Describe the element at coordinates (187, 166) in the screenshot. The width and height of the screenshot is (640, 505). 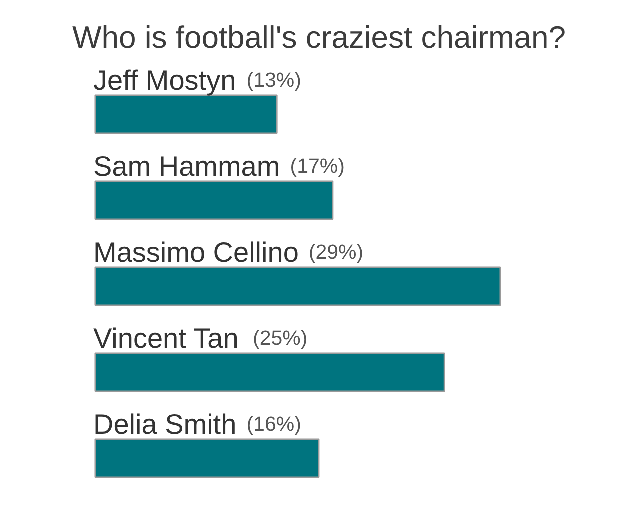
I see `y-tick-label: Sam Hammam` at that location.